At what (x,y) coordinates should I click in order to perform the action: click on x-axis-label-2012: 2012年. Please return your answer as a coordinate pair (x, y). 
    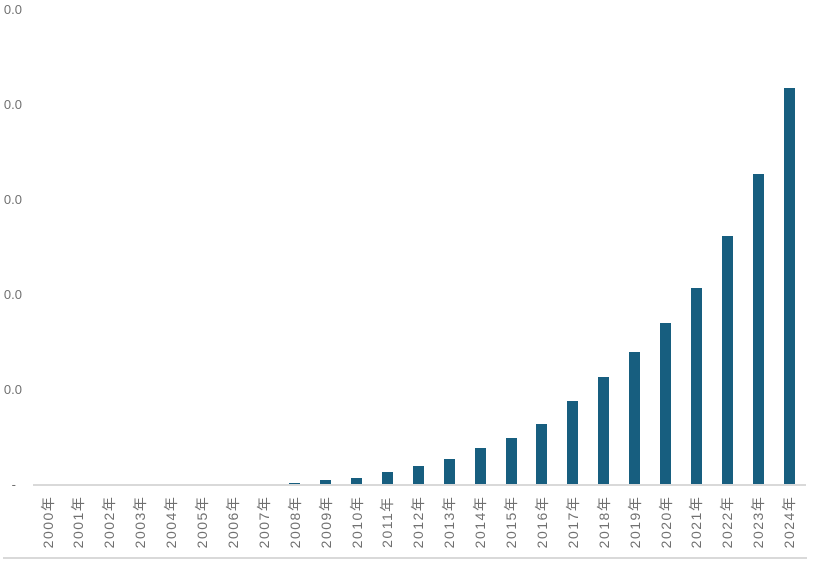
    Looking at the image, I should click on (418, 522).